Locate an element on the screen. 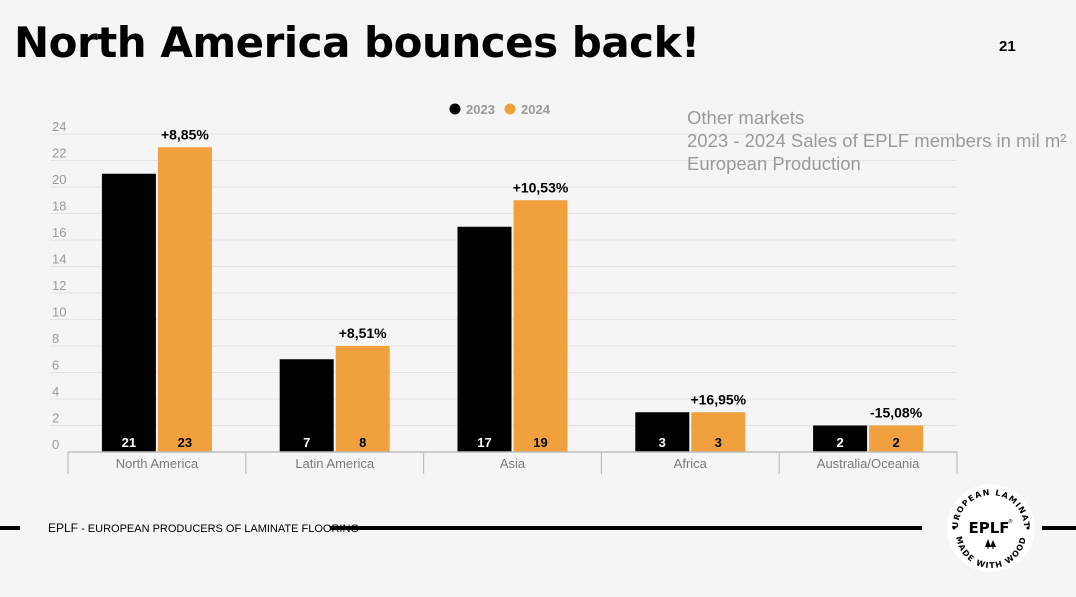 The height and width of the screenshot is (597, 1076). logo-dot-left is located at coordinates (954, 528).